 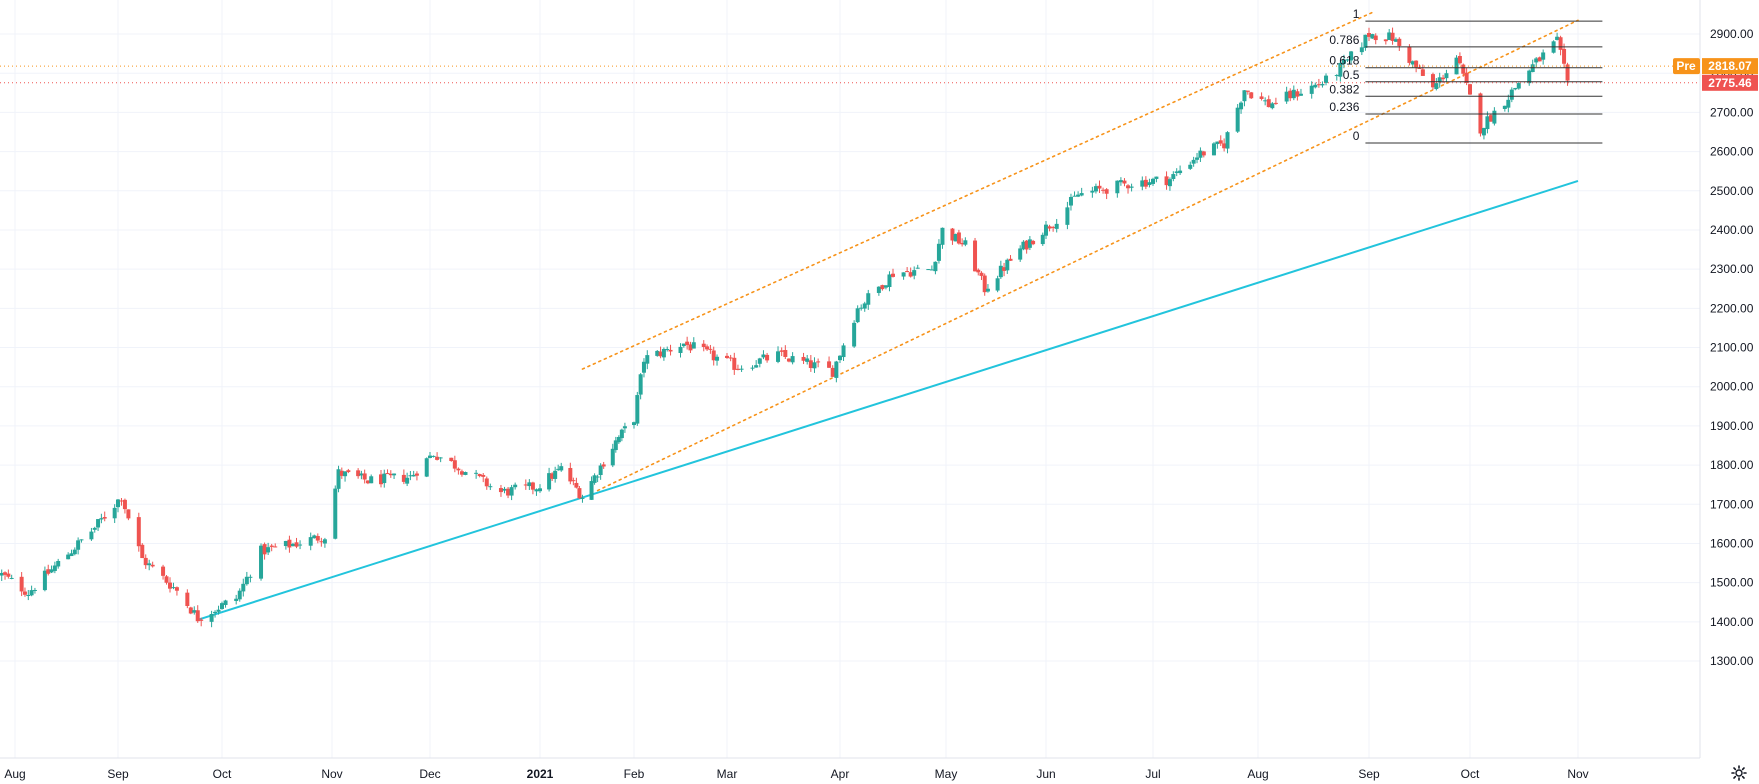 What do you see at coordinates (118, 774) in the screenshot?
I see `x-tick-label: Sep` at bounding box center [118, 774].